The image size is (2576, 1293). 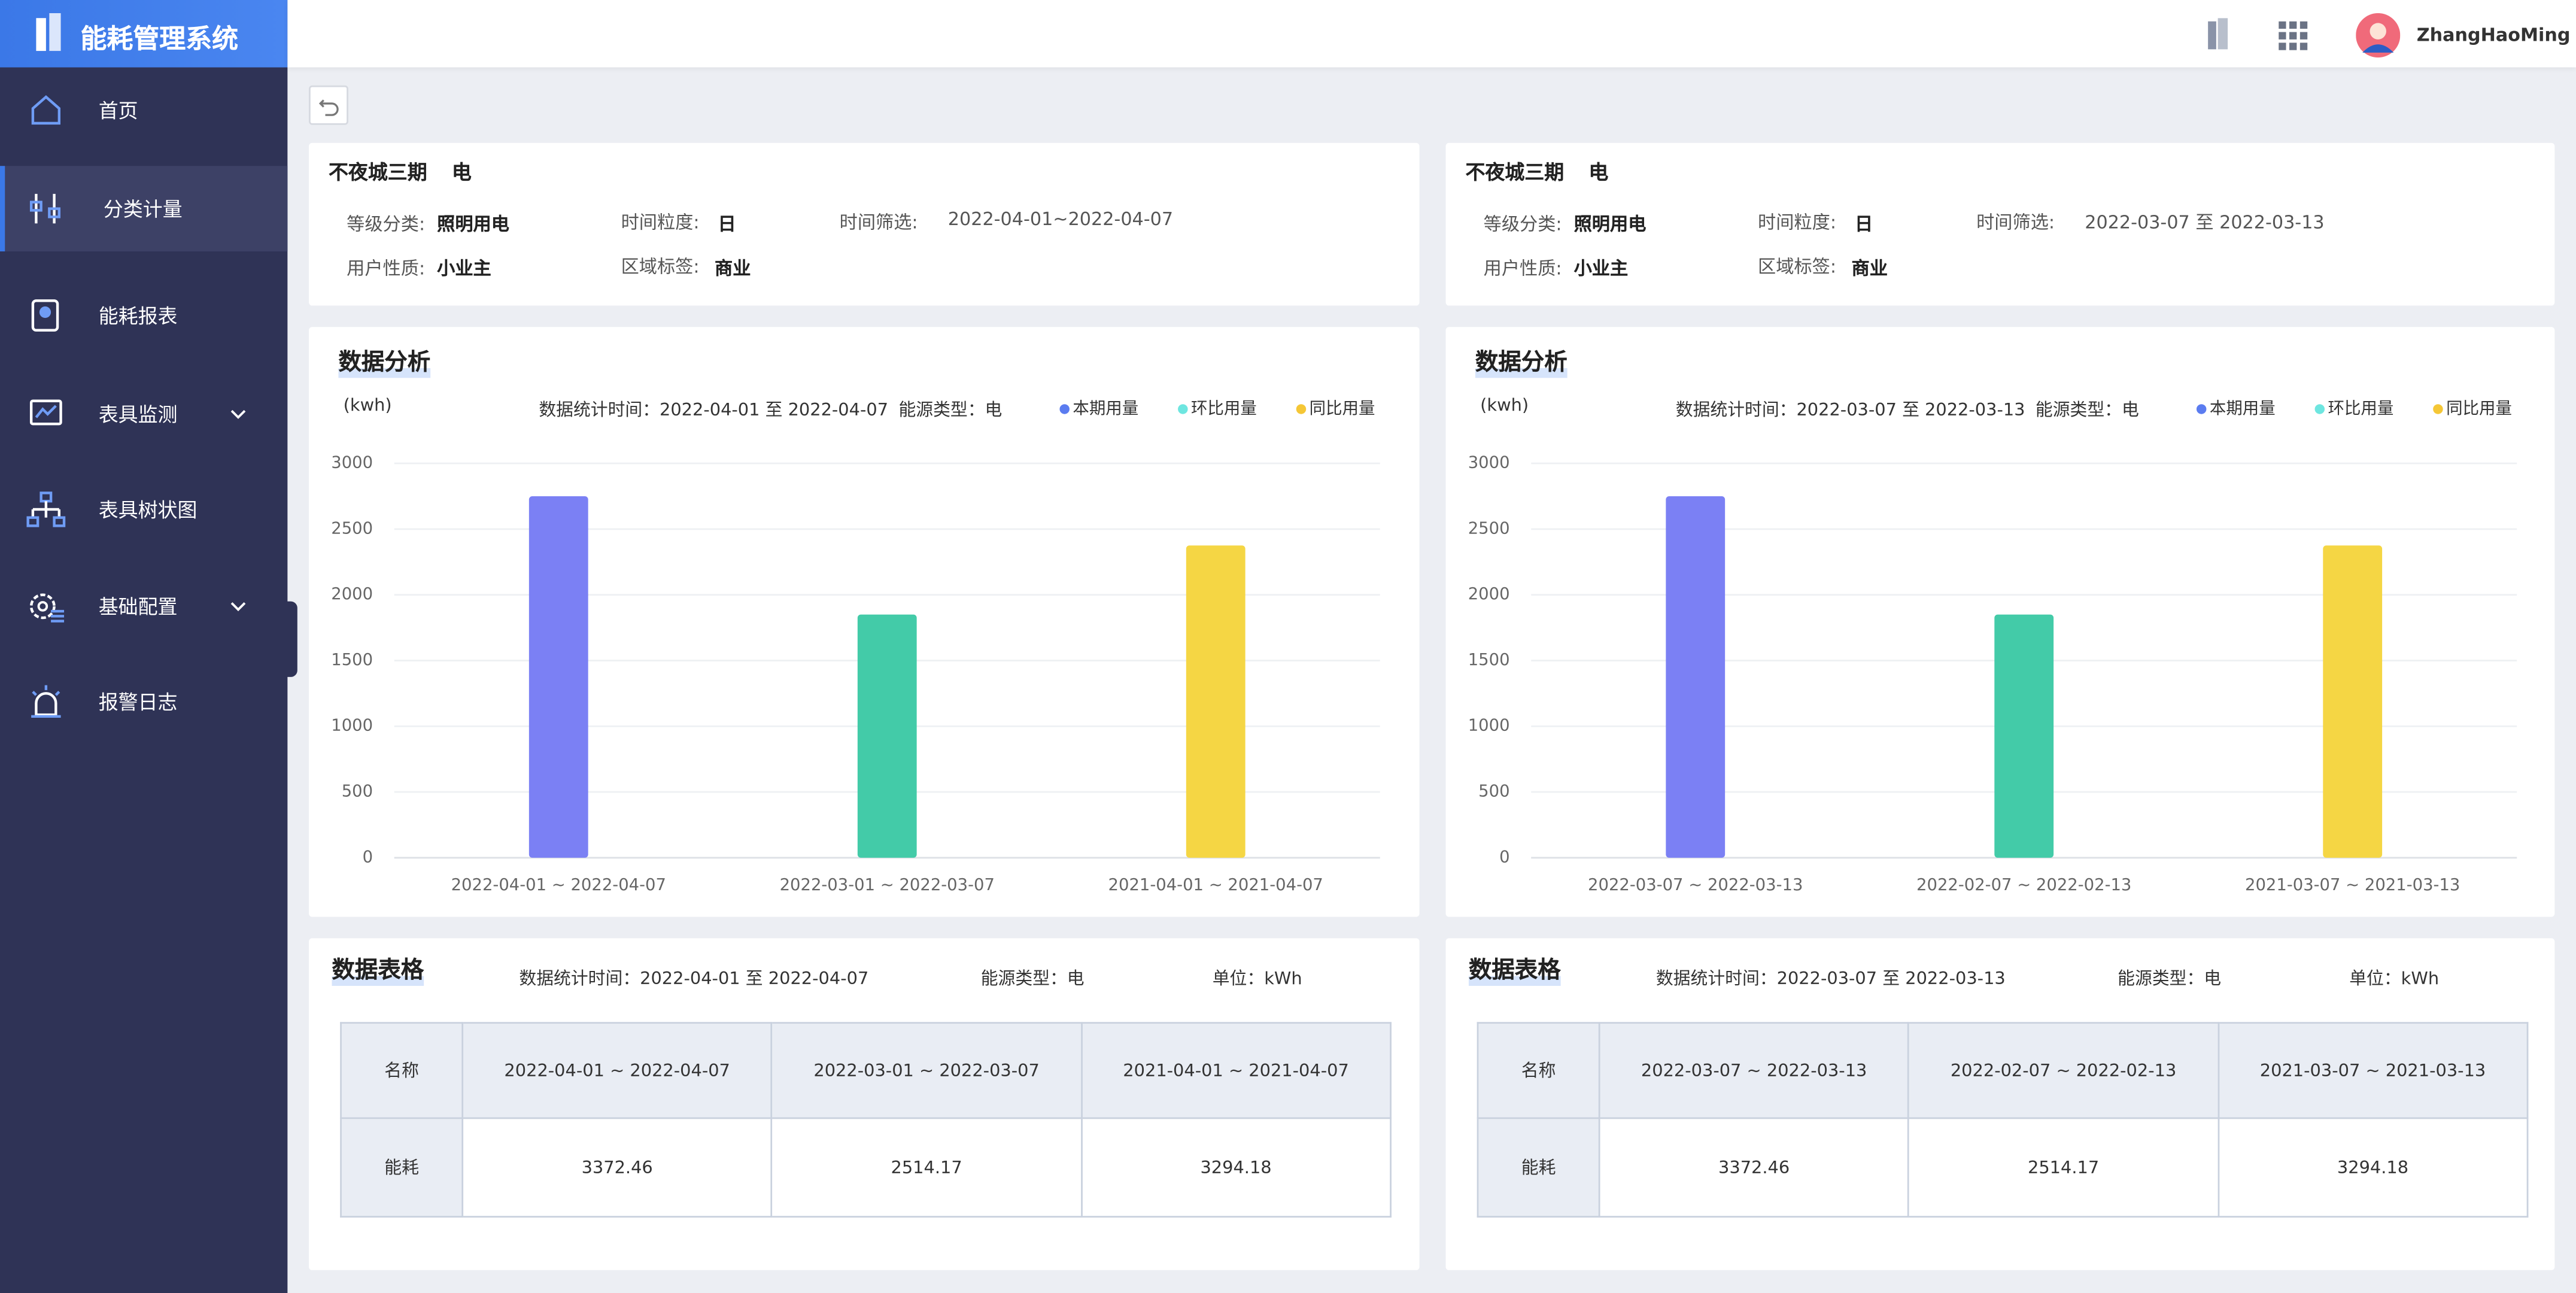 I want to click on logo-icon, so click(x=49, y=32).